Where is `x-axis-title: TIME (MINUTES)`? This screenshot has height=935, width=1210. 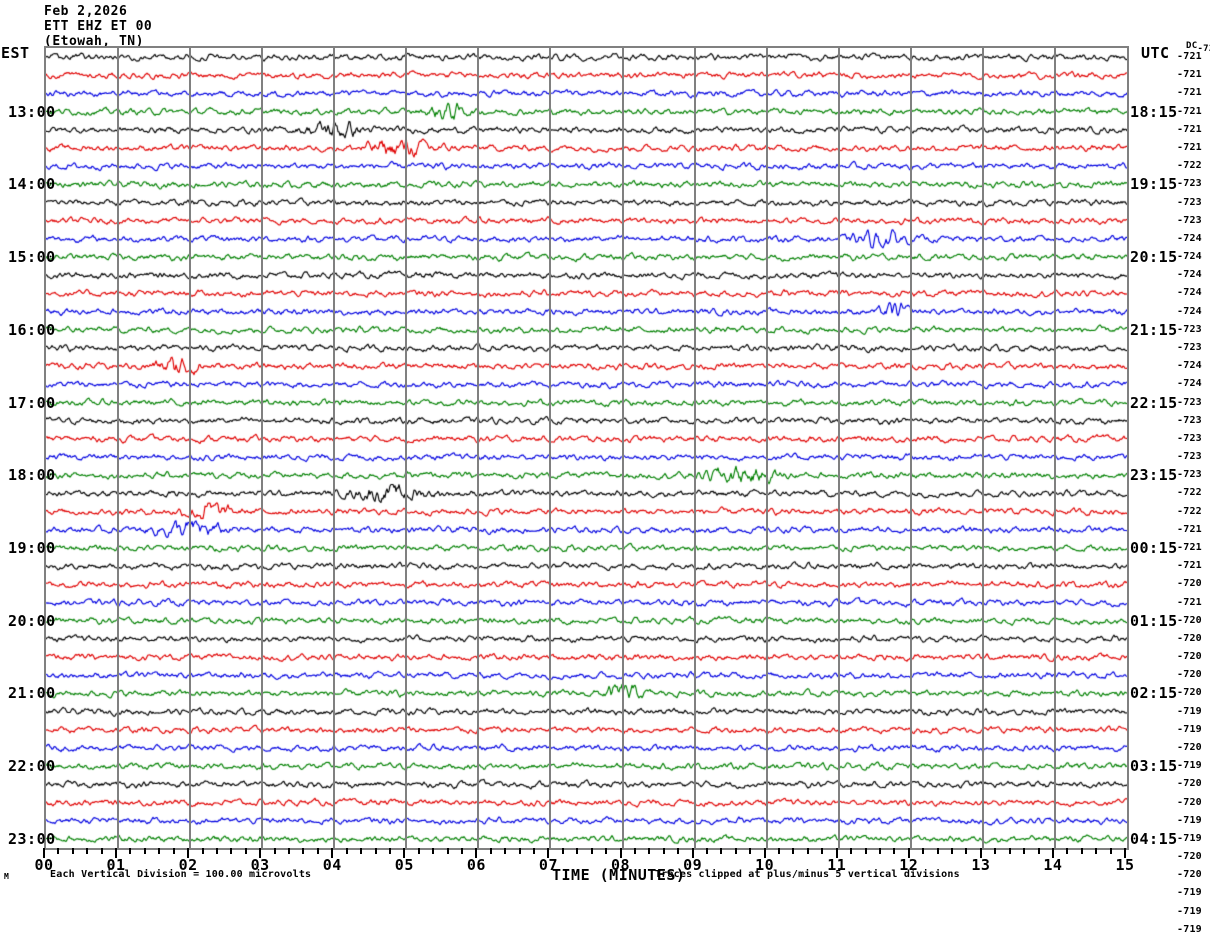
x-axis-title: TIME (MINUTES) is located at coordinates (619, 875).